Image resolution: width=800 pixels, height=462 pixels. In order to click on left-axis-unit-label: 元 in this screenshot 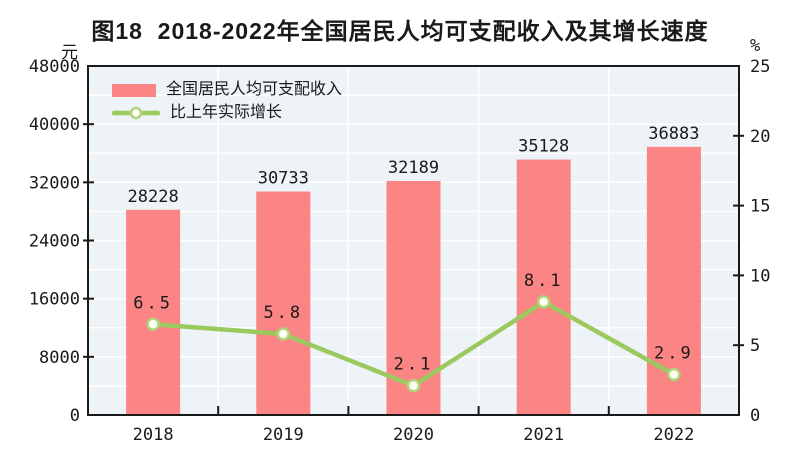, I will do `click(69, 53)`.